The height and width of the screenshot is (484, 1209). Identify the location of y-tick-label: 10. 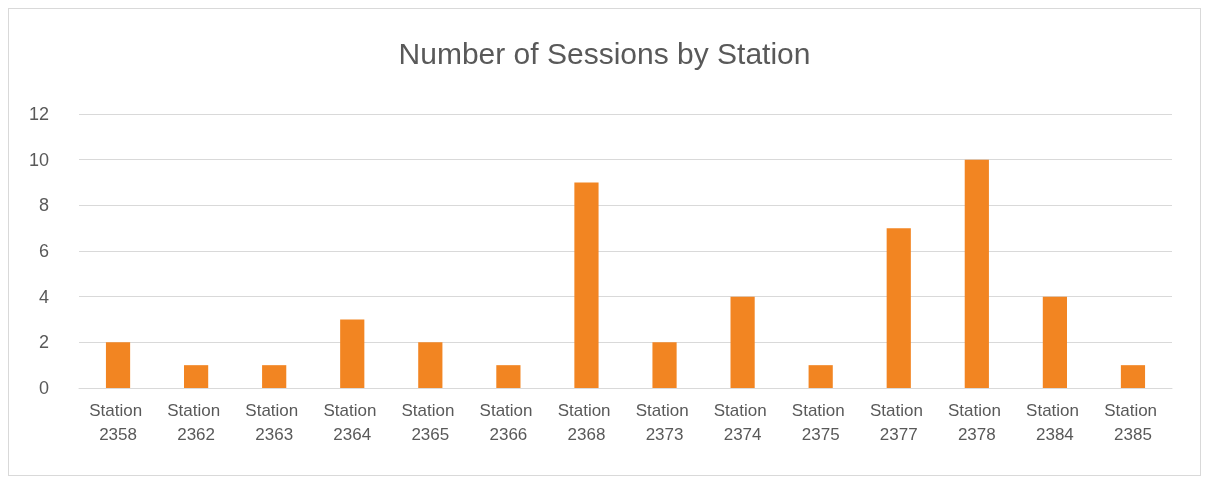
(38, 159).